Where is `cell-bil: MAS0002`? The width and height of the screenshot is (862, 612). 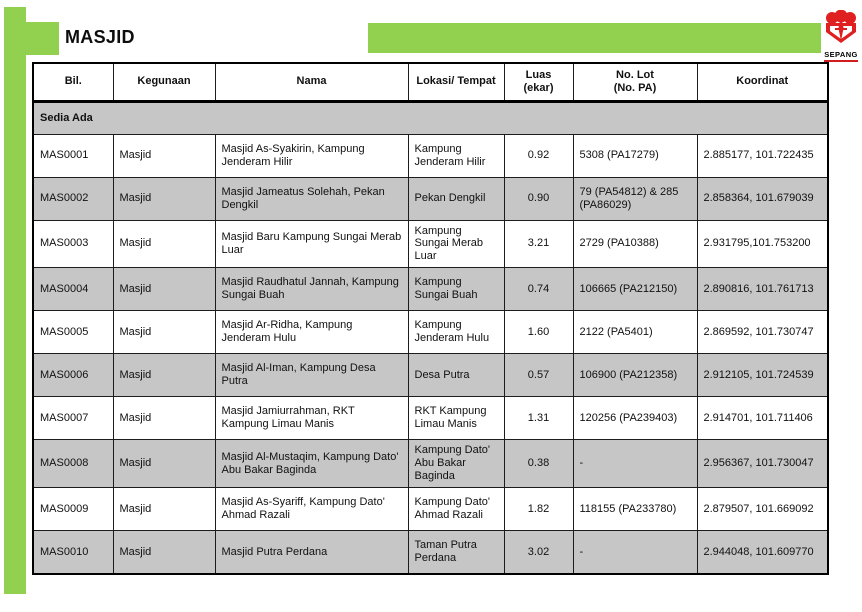
cell-bil: MAS0002 is located at coordinates (73, 198).